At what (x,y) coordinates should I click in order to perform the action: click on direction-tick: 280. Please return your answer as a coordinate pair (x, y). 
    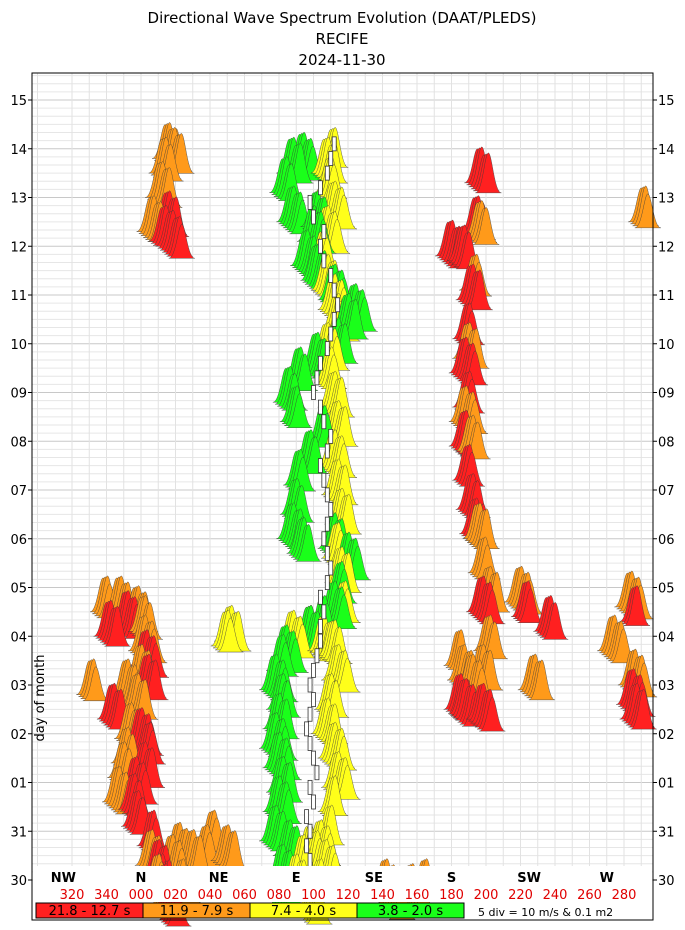
    Looking at the image, I should click on (624, 895).